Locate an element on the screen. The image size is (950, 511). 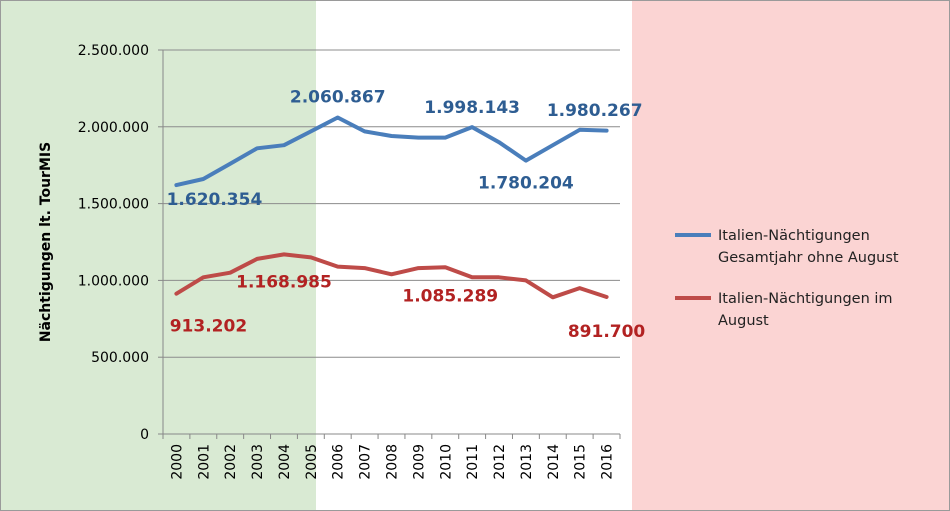
data-label: 1.998.143 is located at coordinates (472, 108).